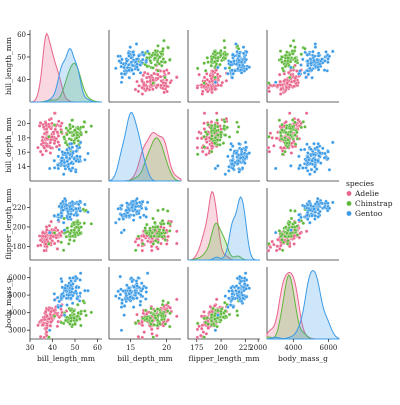 The height and width of the screenshot is (405, 400). What do you see at coordinates (21, 138) in the screenshot?
I see `ytick-label: 18` at bounding box center [21, 138].